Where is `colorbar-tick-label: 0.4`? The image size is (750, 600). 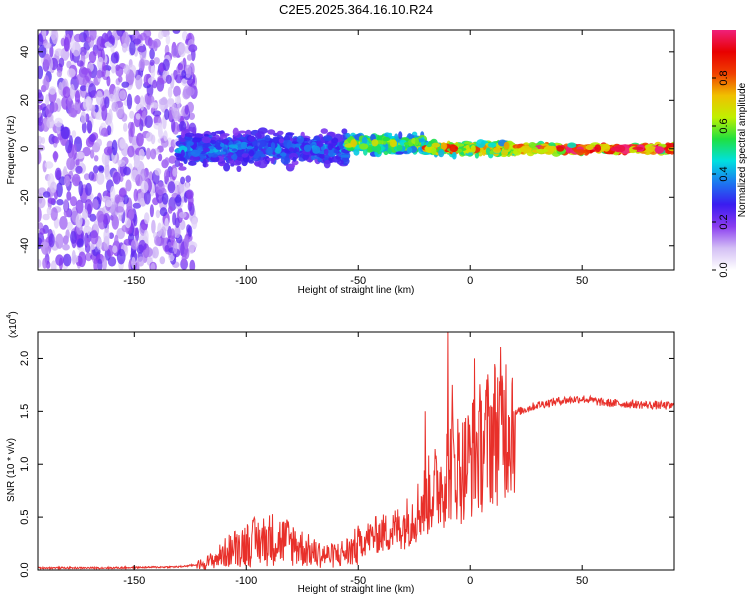
colorbar-tick-label: 0.4 is located at coordinates (724, 173).